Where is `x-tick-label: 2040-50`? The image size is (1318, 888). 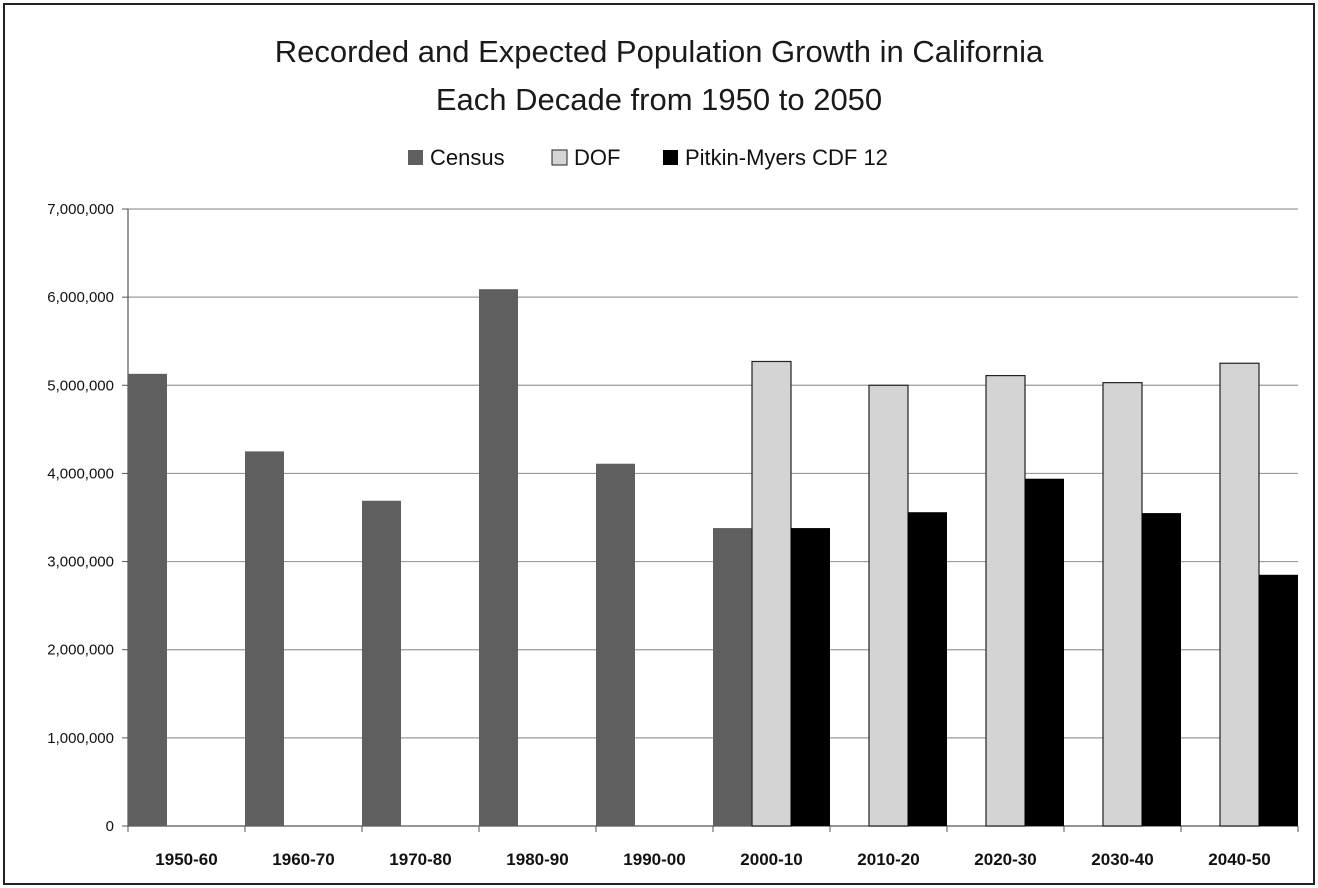 x-tick-label: 2040-50 is located at coordinates (1239, 859).